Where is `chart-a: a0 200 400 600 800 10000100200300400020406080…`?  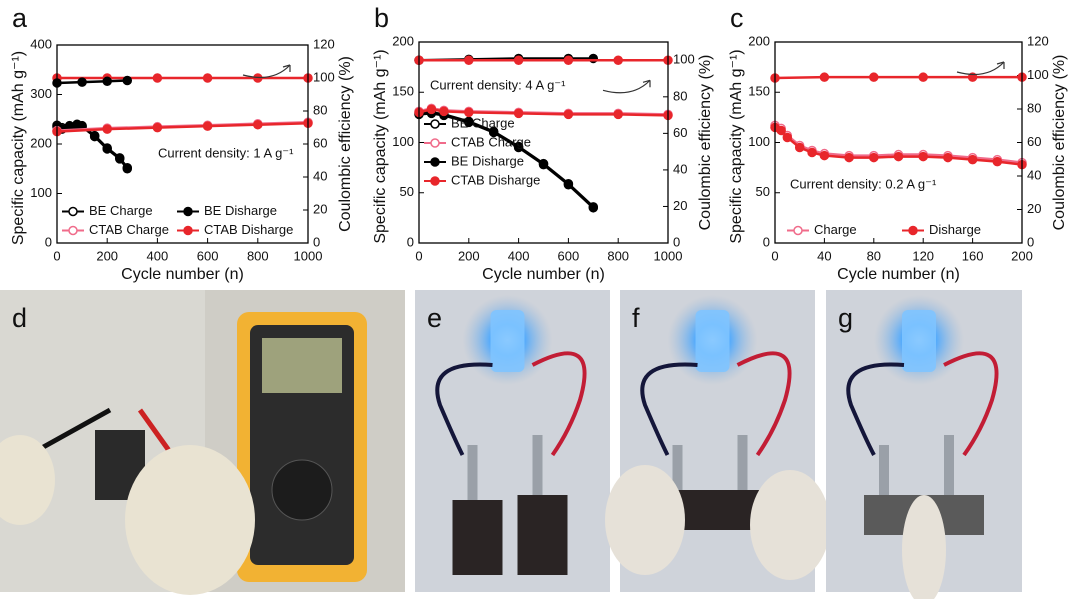 chart-a: a0 200 400 600 800 10000100200300400020406080… is located at coordinates (182, 143).